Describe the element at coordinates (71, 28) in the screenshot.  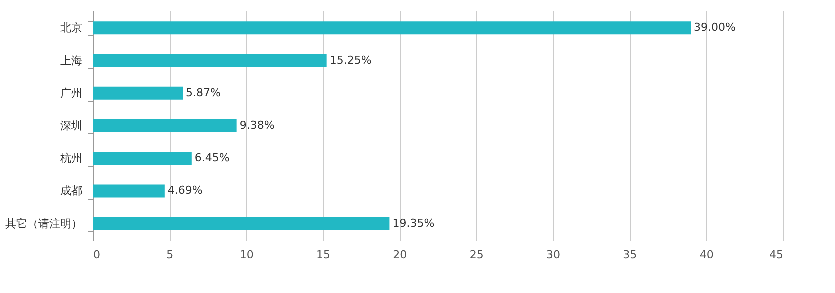
I see `y-tick-label: 北京` at that location.